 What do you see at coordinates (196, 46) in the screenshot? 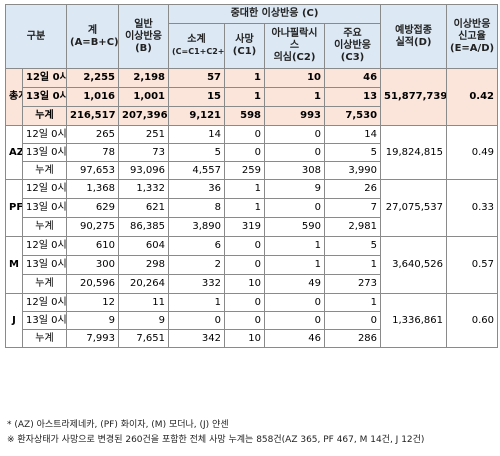
I see `header-subtotal: 소계(C=C1+C2+C3)` at bounding box center [196, 46].